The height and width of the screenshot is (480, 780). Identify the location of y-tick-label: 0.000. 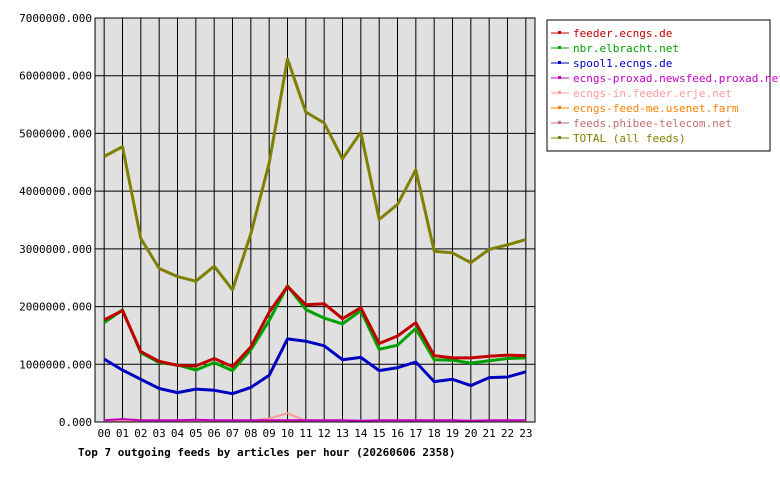
(75, 422).